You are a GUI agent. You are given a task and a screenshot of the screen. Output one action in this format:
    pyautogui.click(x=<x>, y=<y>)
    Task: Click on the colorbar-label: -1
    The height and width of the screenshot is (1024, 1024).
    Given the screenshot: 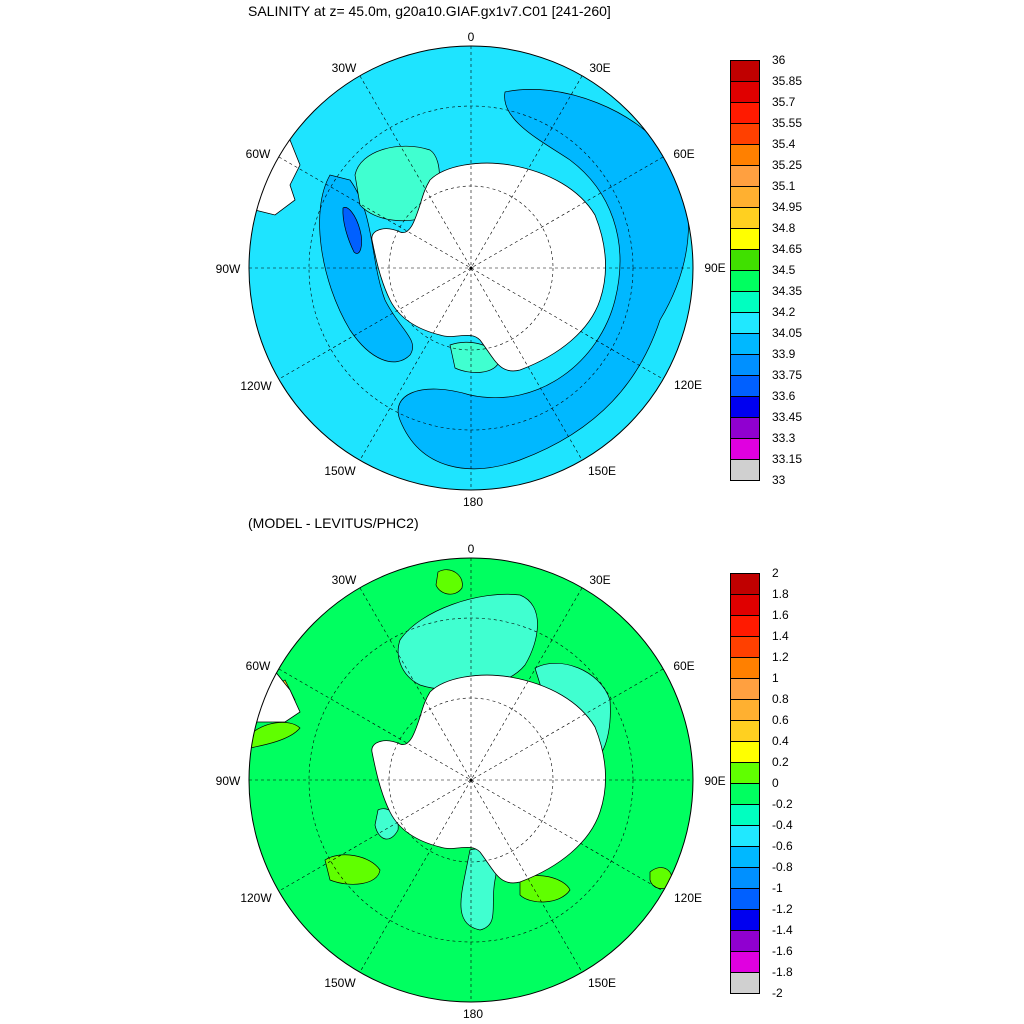 What is the action you would take?
    pyautogui.click(x=777, y=888)
    